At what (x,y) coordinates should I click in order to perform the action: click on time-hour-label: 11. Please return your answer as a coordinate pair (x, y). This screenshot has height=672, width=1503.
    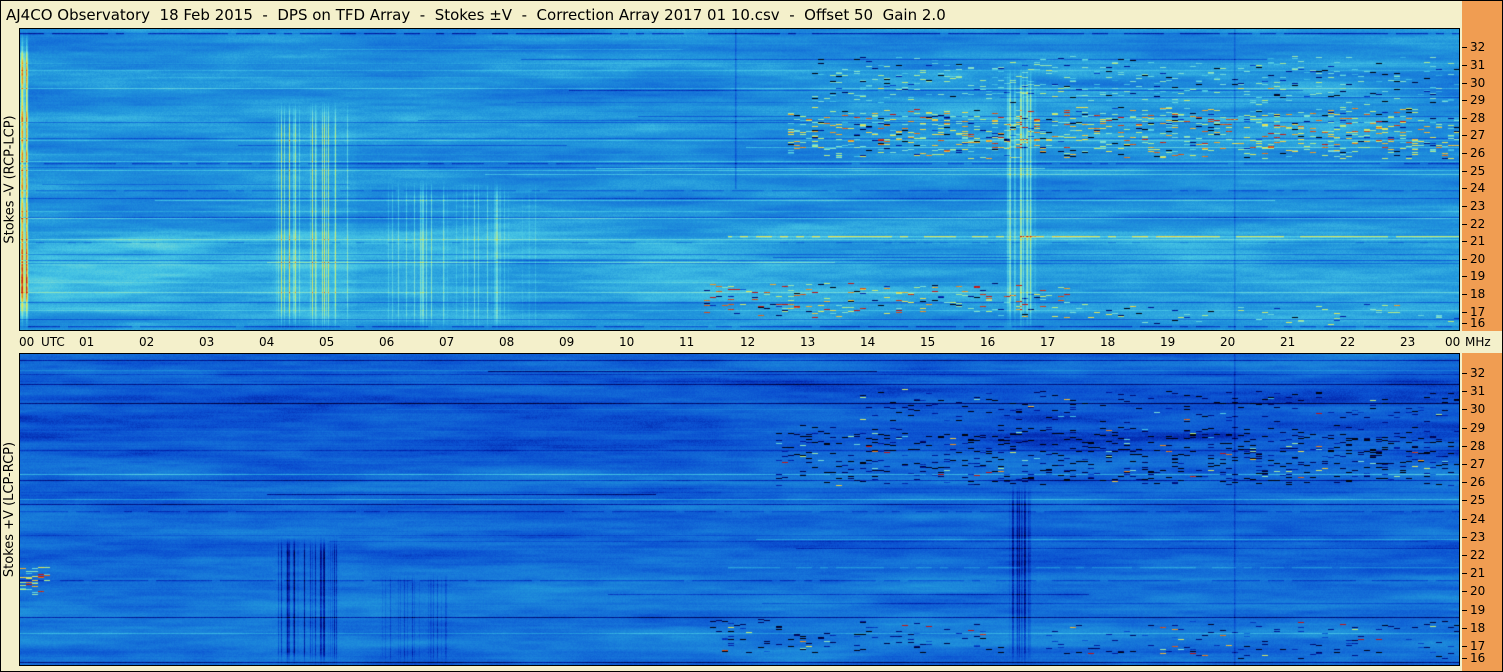
    Looking at the image, I should click on (687, 342).